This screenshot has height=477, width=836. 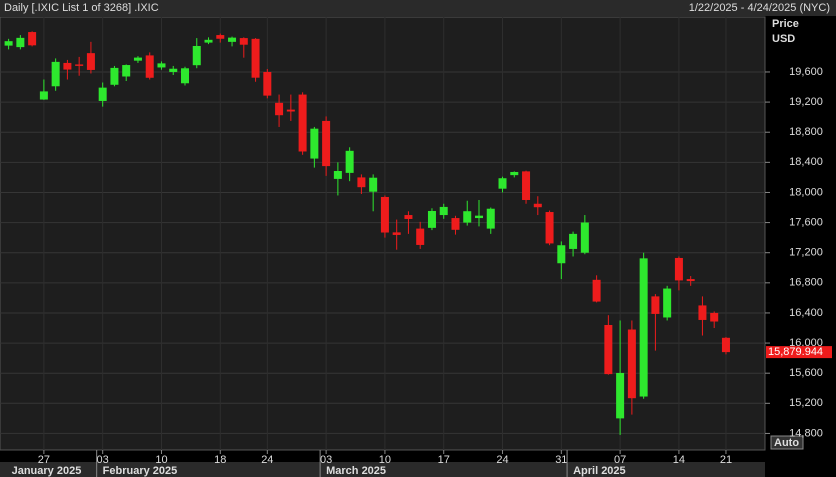 I want to click on y-tick-label: 18,800, so click(x=806, y=132).